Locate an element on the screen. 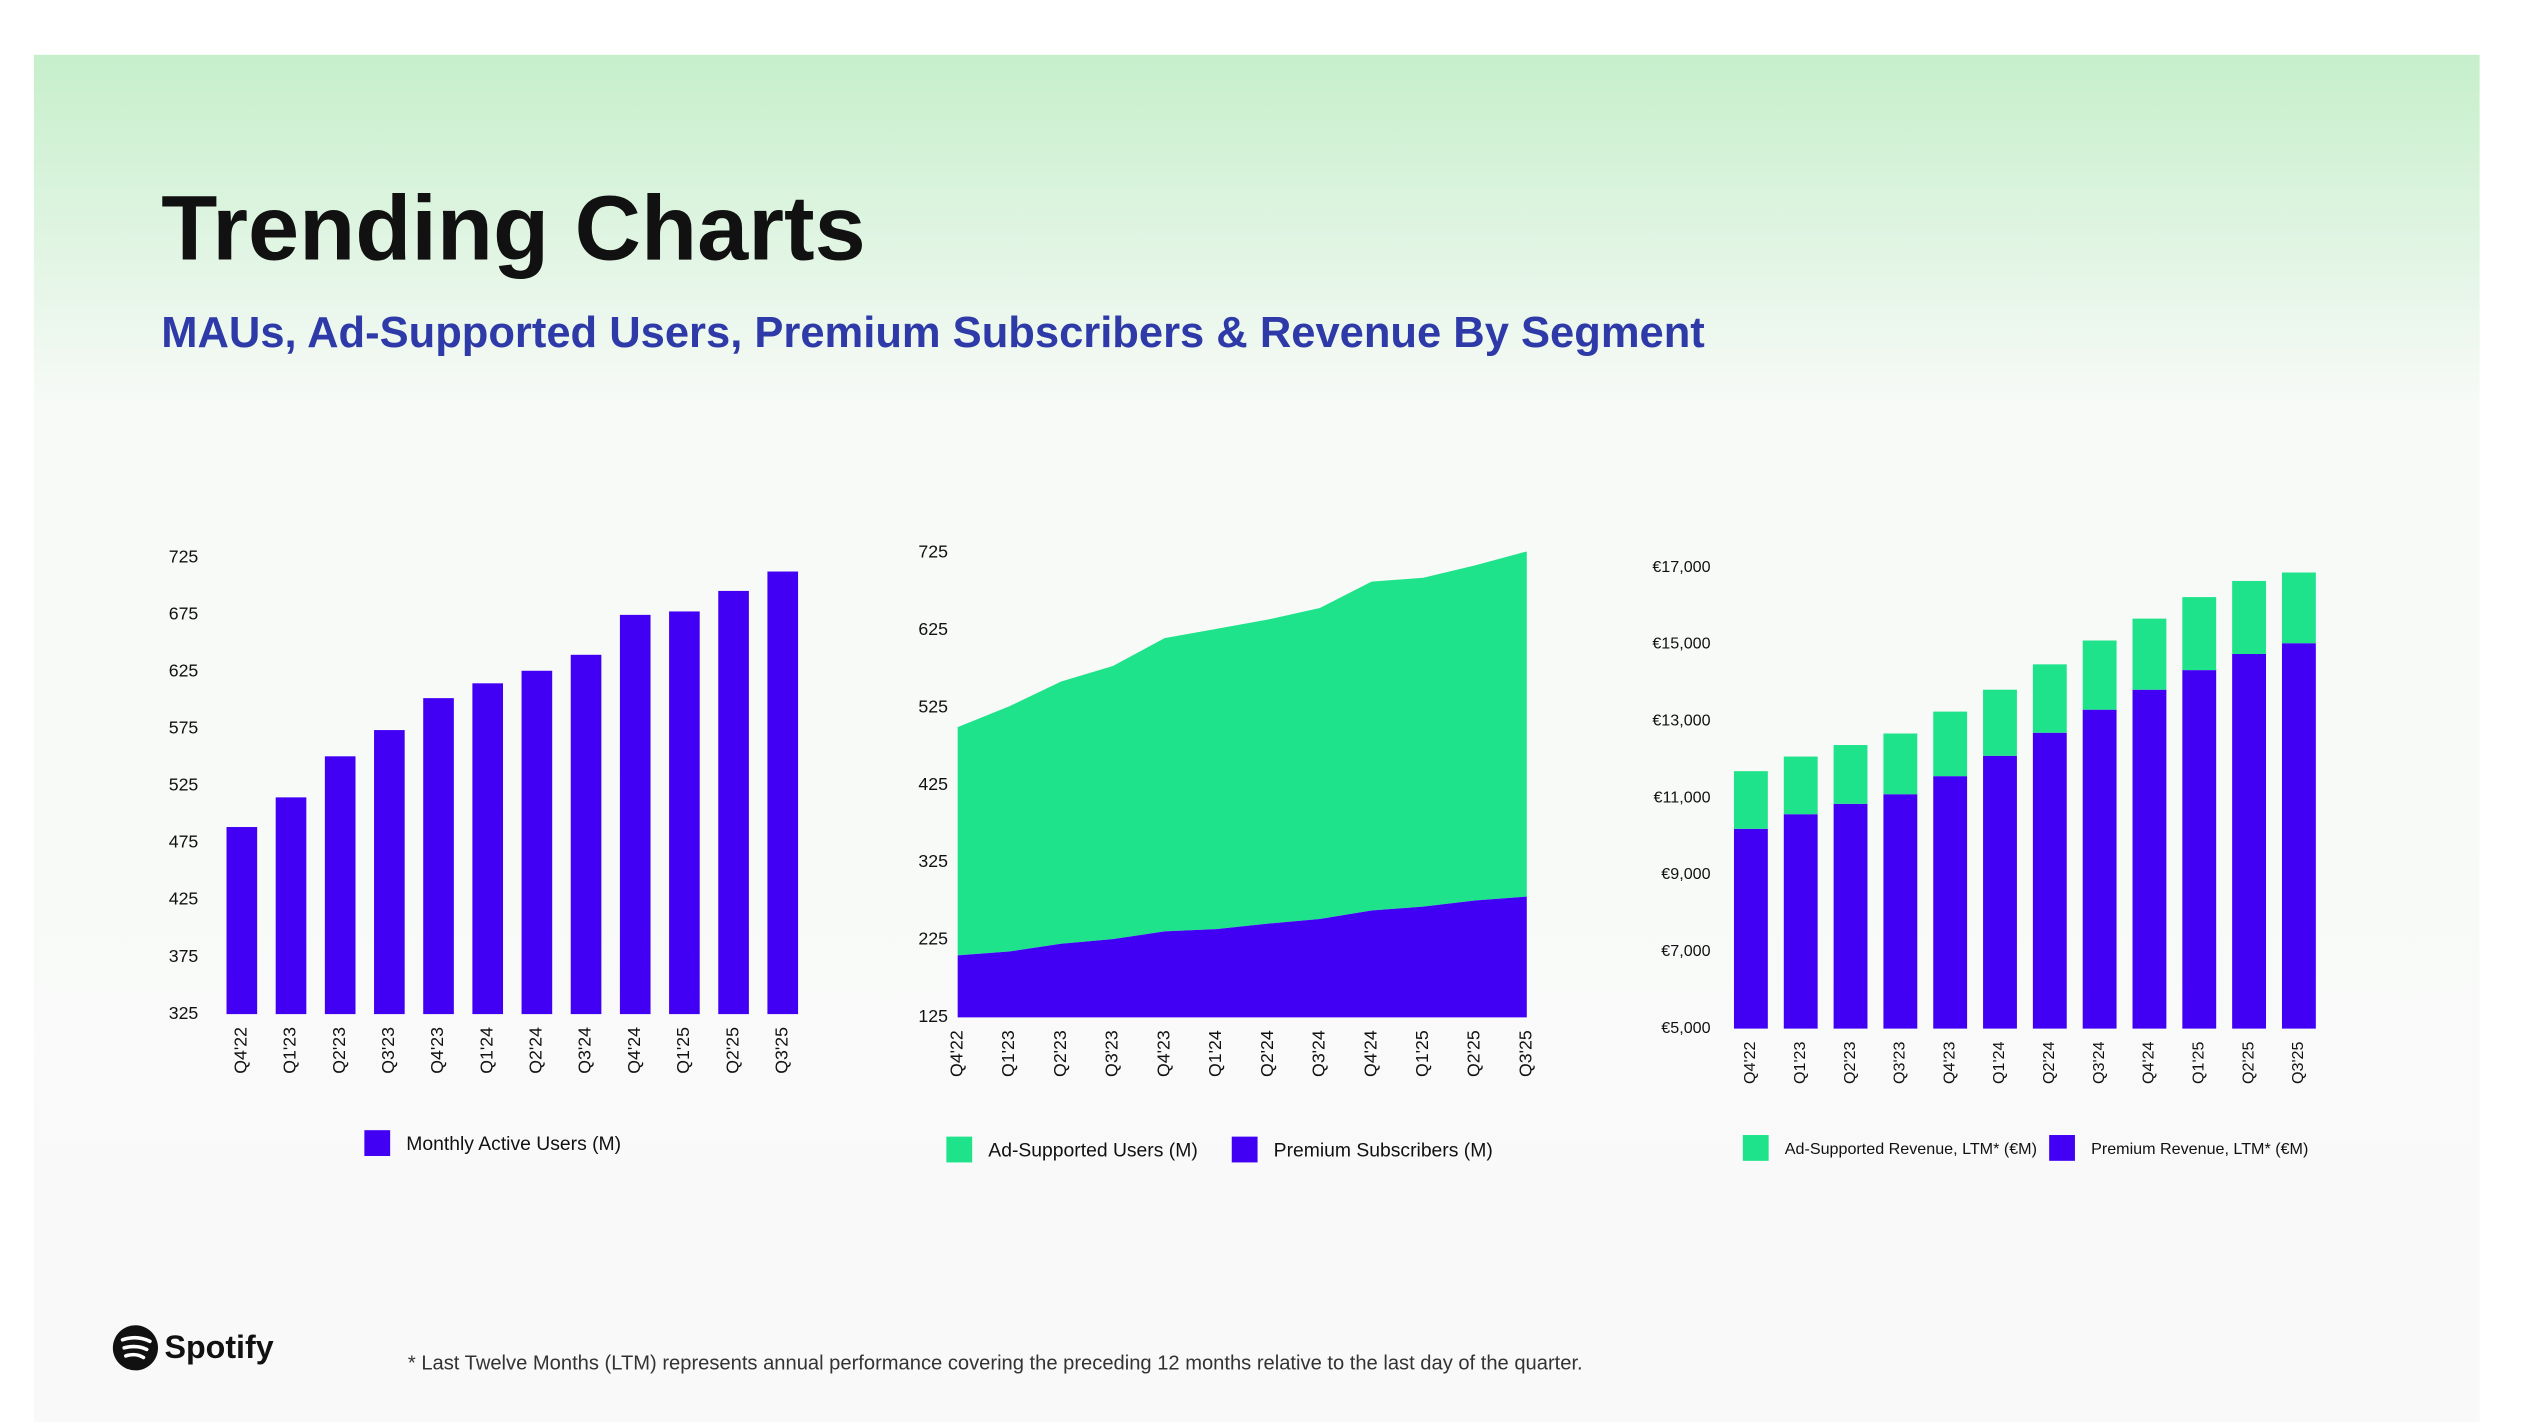  y-tick-label: €9,000 is located at coordinates (1685, 874).